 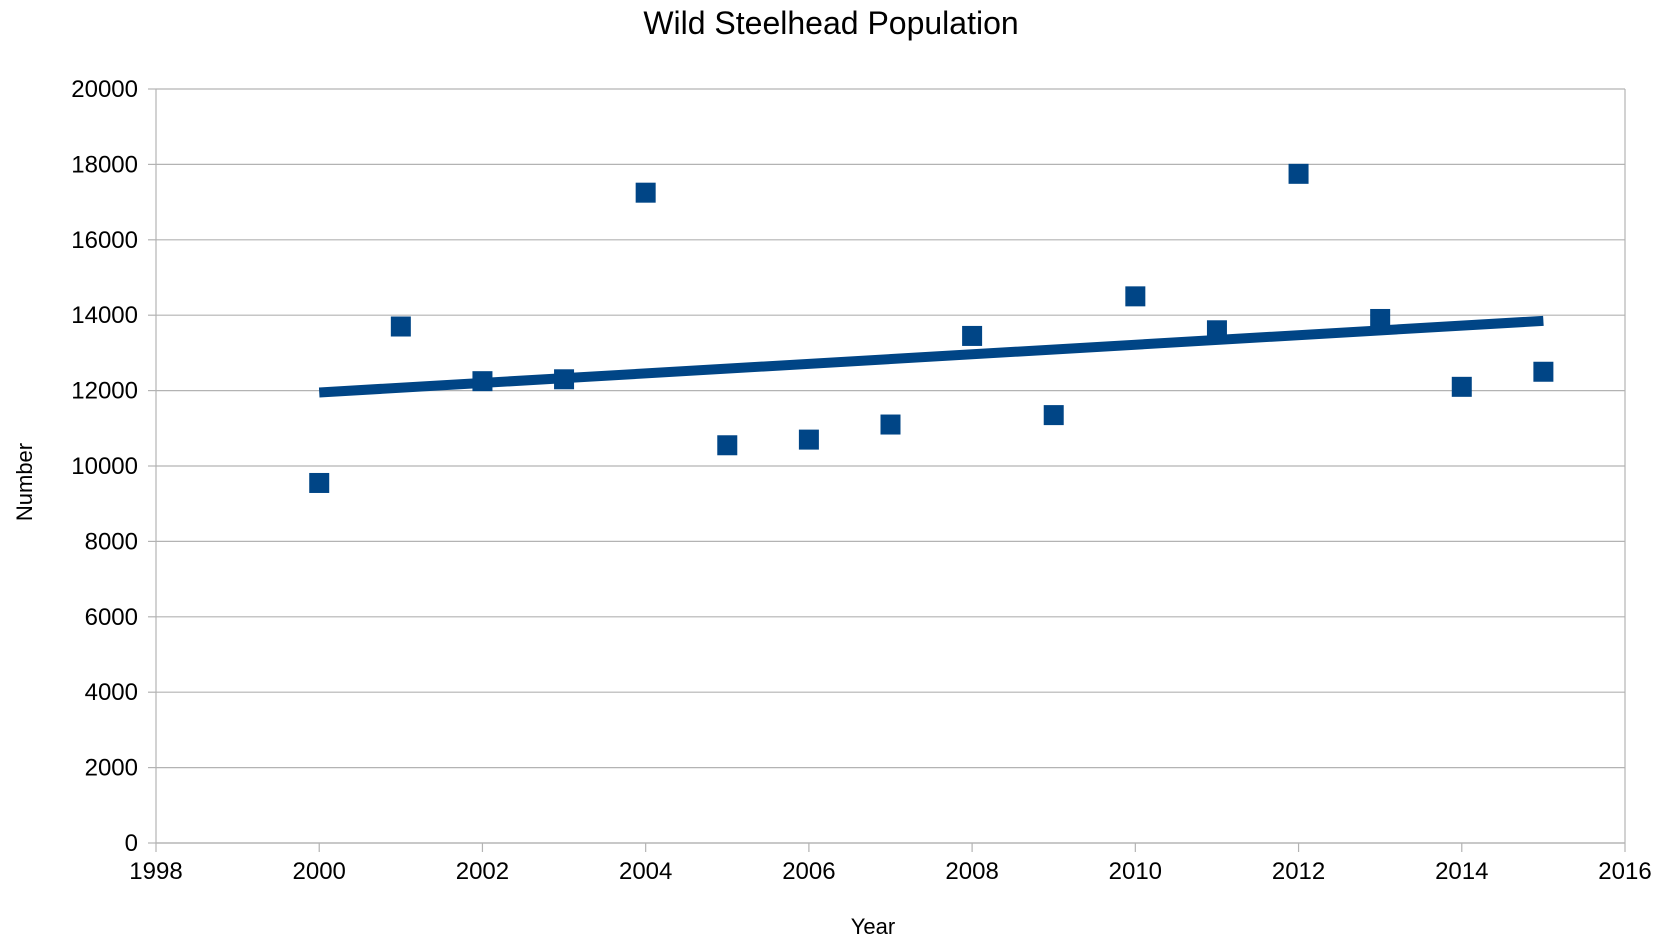 What do you see at coordinates (830, 23) in the screenshot?
I see `chart-title: Wild Steelhead Population` at bounding box center [830, 23].